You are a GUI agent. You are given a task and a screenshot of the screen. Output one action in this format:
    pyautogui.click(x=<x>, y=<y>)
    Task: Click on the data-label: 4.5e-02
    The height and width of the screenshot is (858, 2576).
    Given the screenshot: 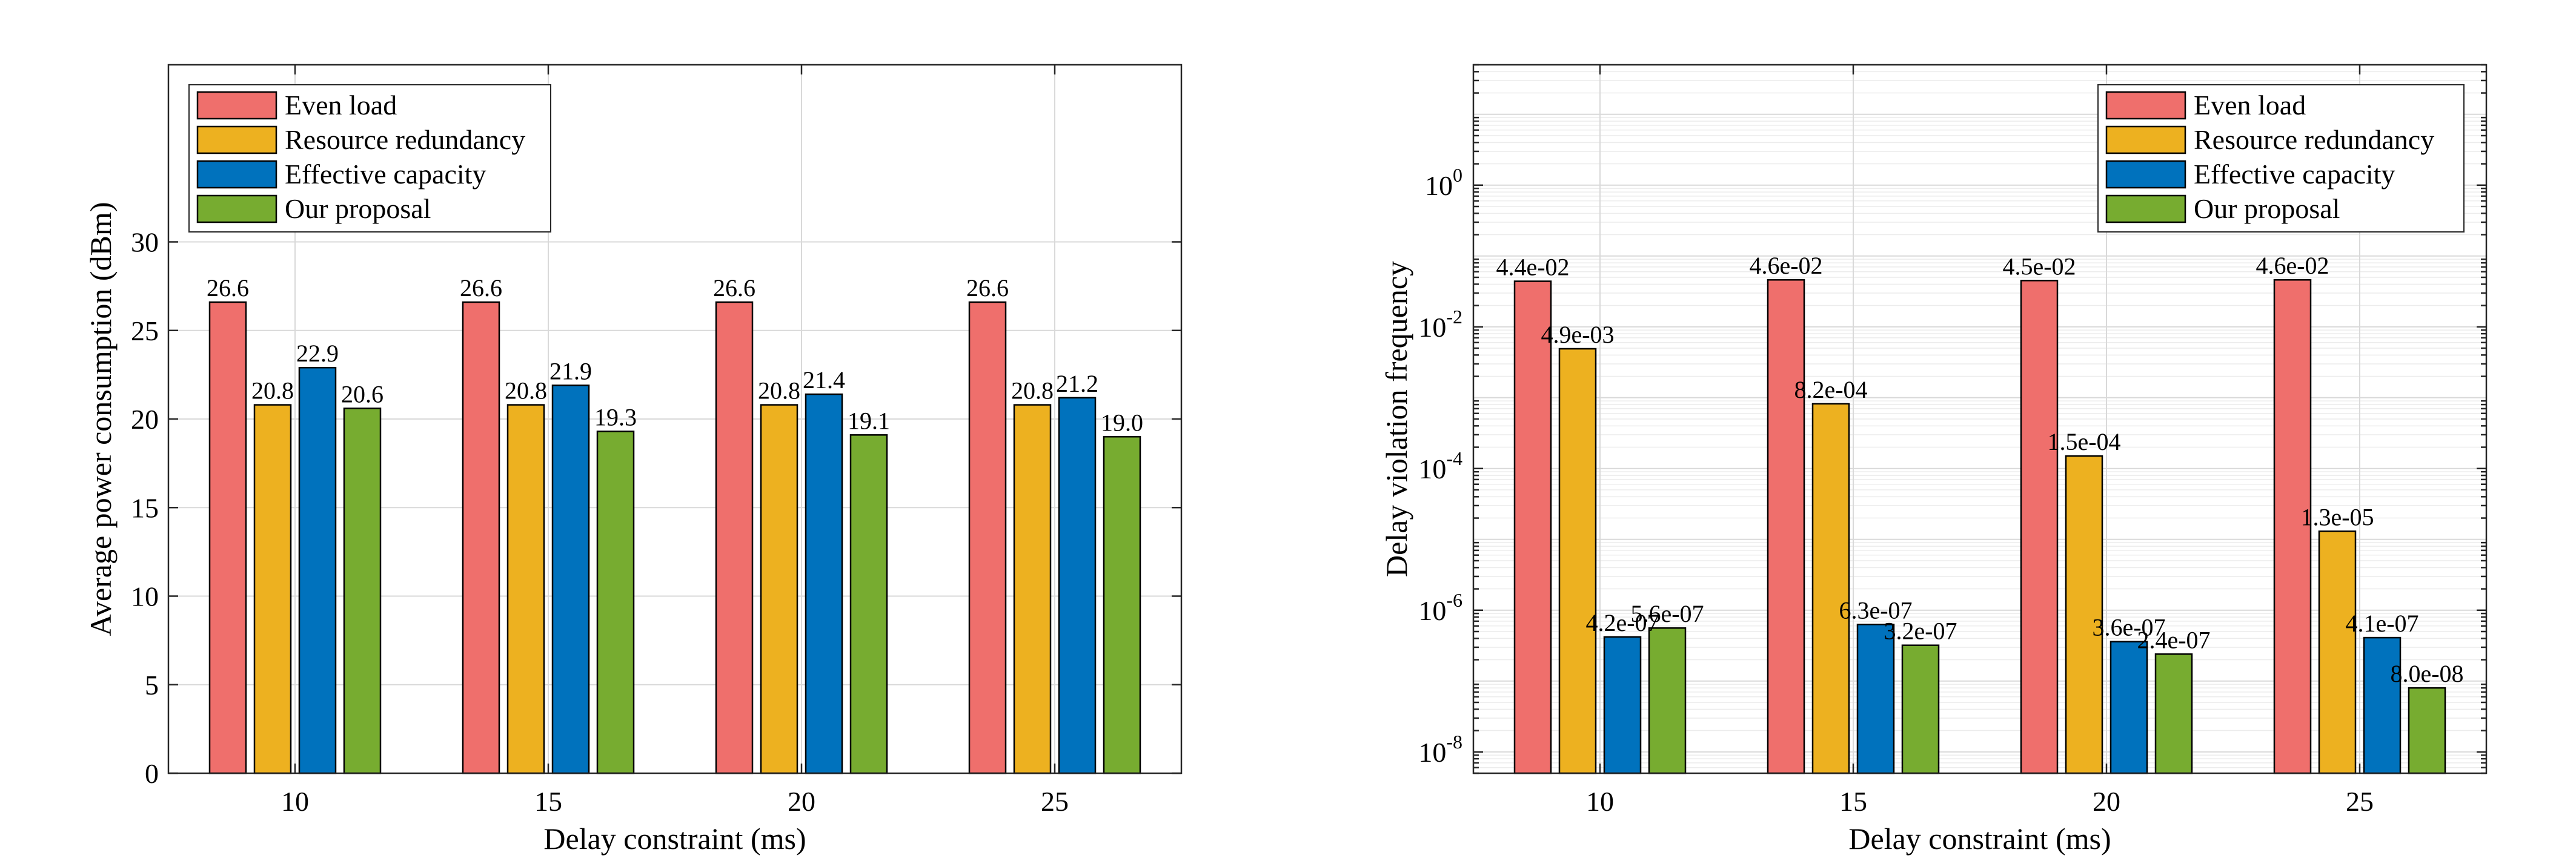 What is the action you would take?
    pyautogui.click(x=2039, y=266)
    